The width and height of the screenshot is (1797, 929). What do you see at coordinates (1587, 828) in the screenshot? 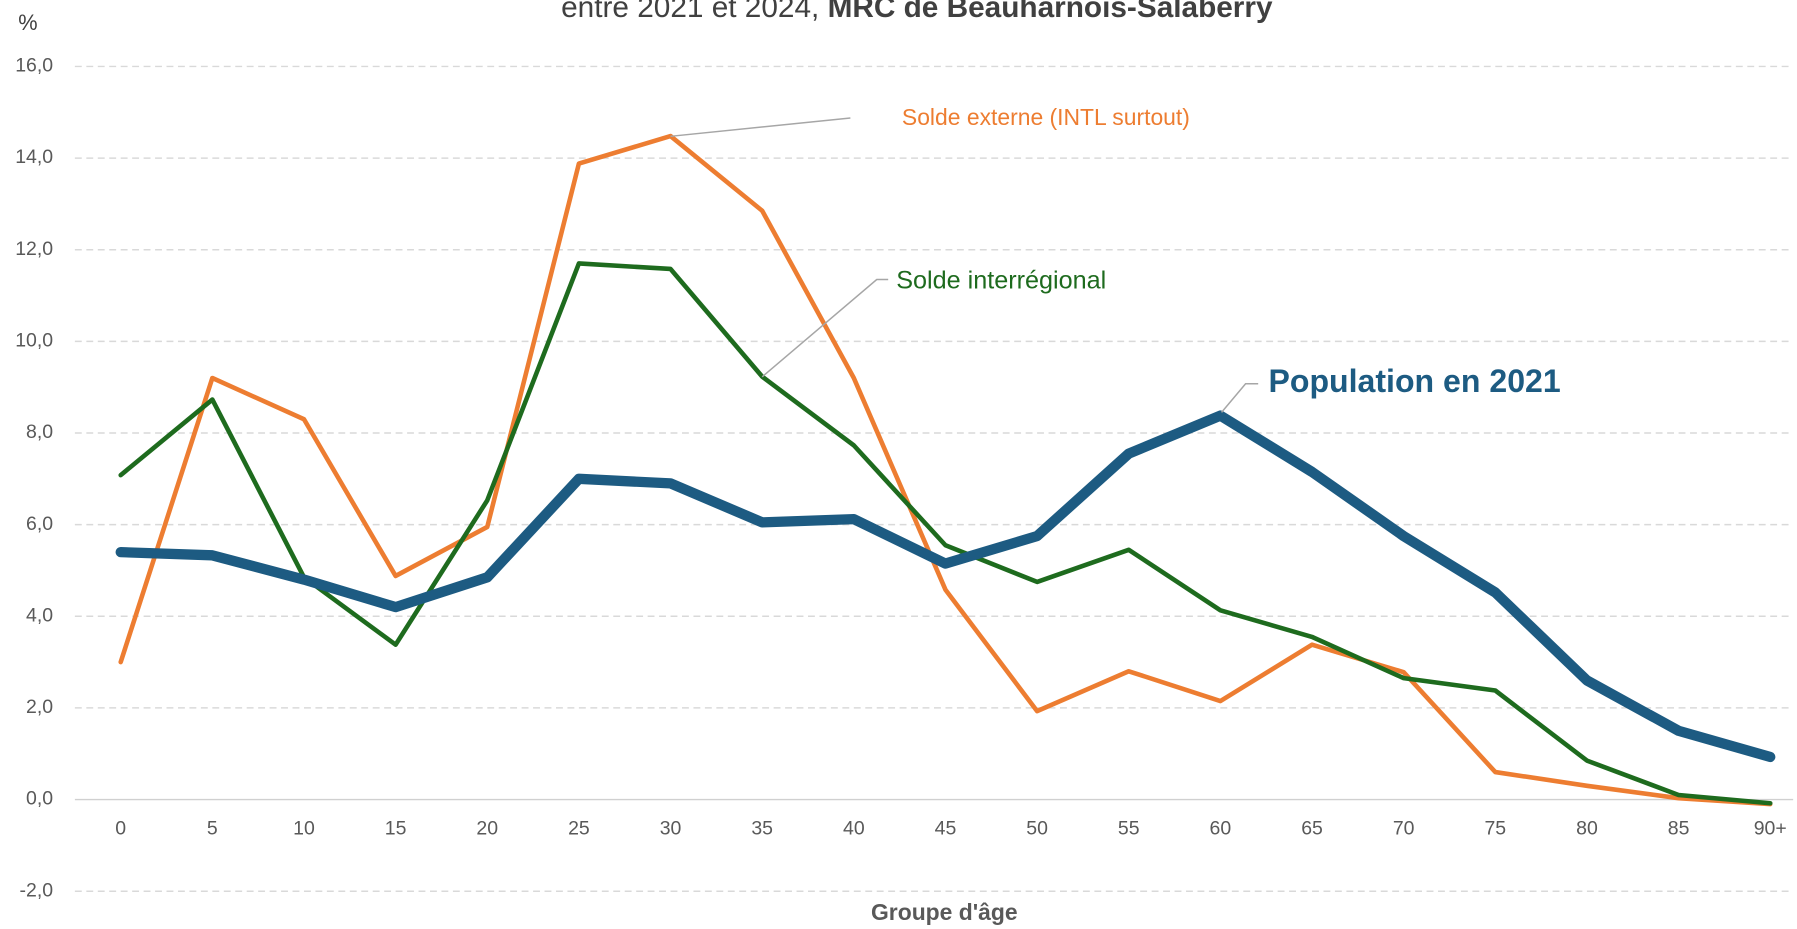
I see `x-tick-label: 80` at bounding box center [1587, 828].